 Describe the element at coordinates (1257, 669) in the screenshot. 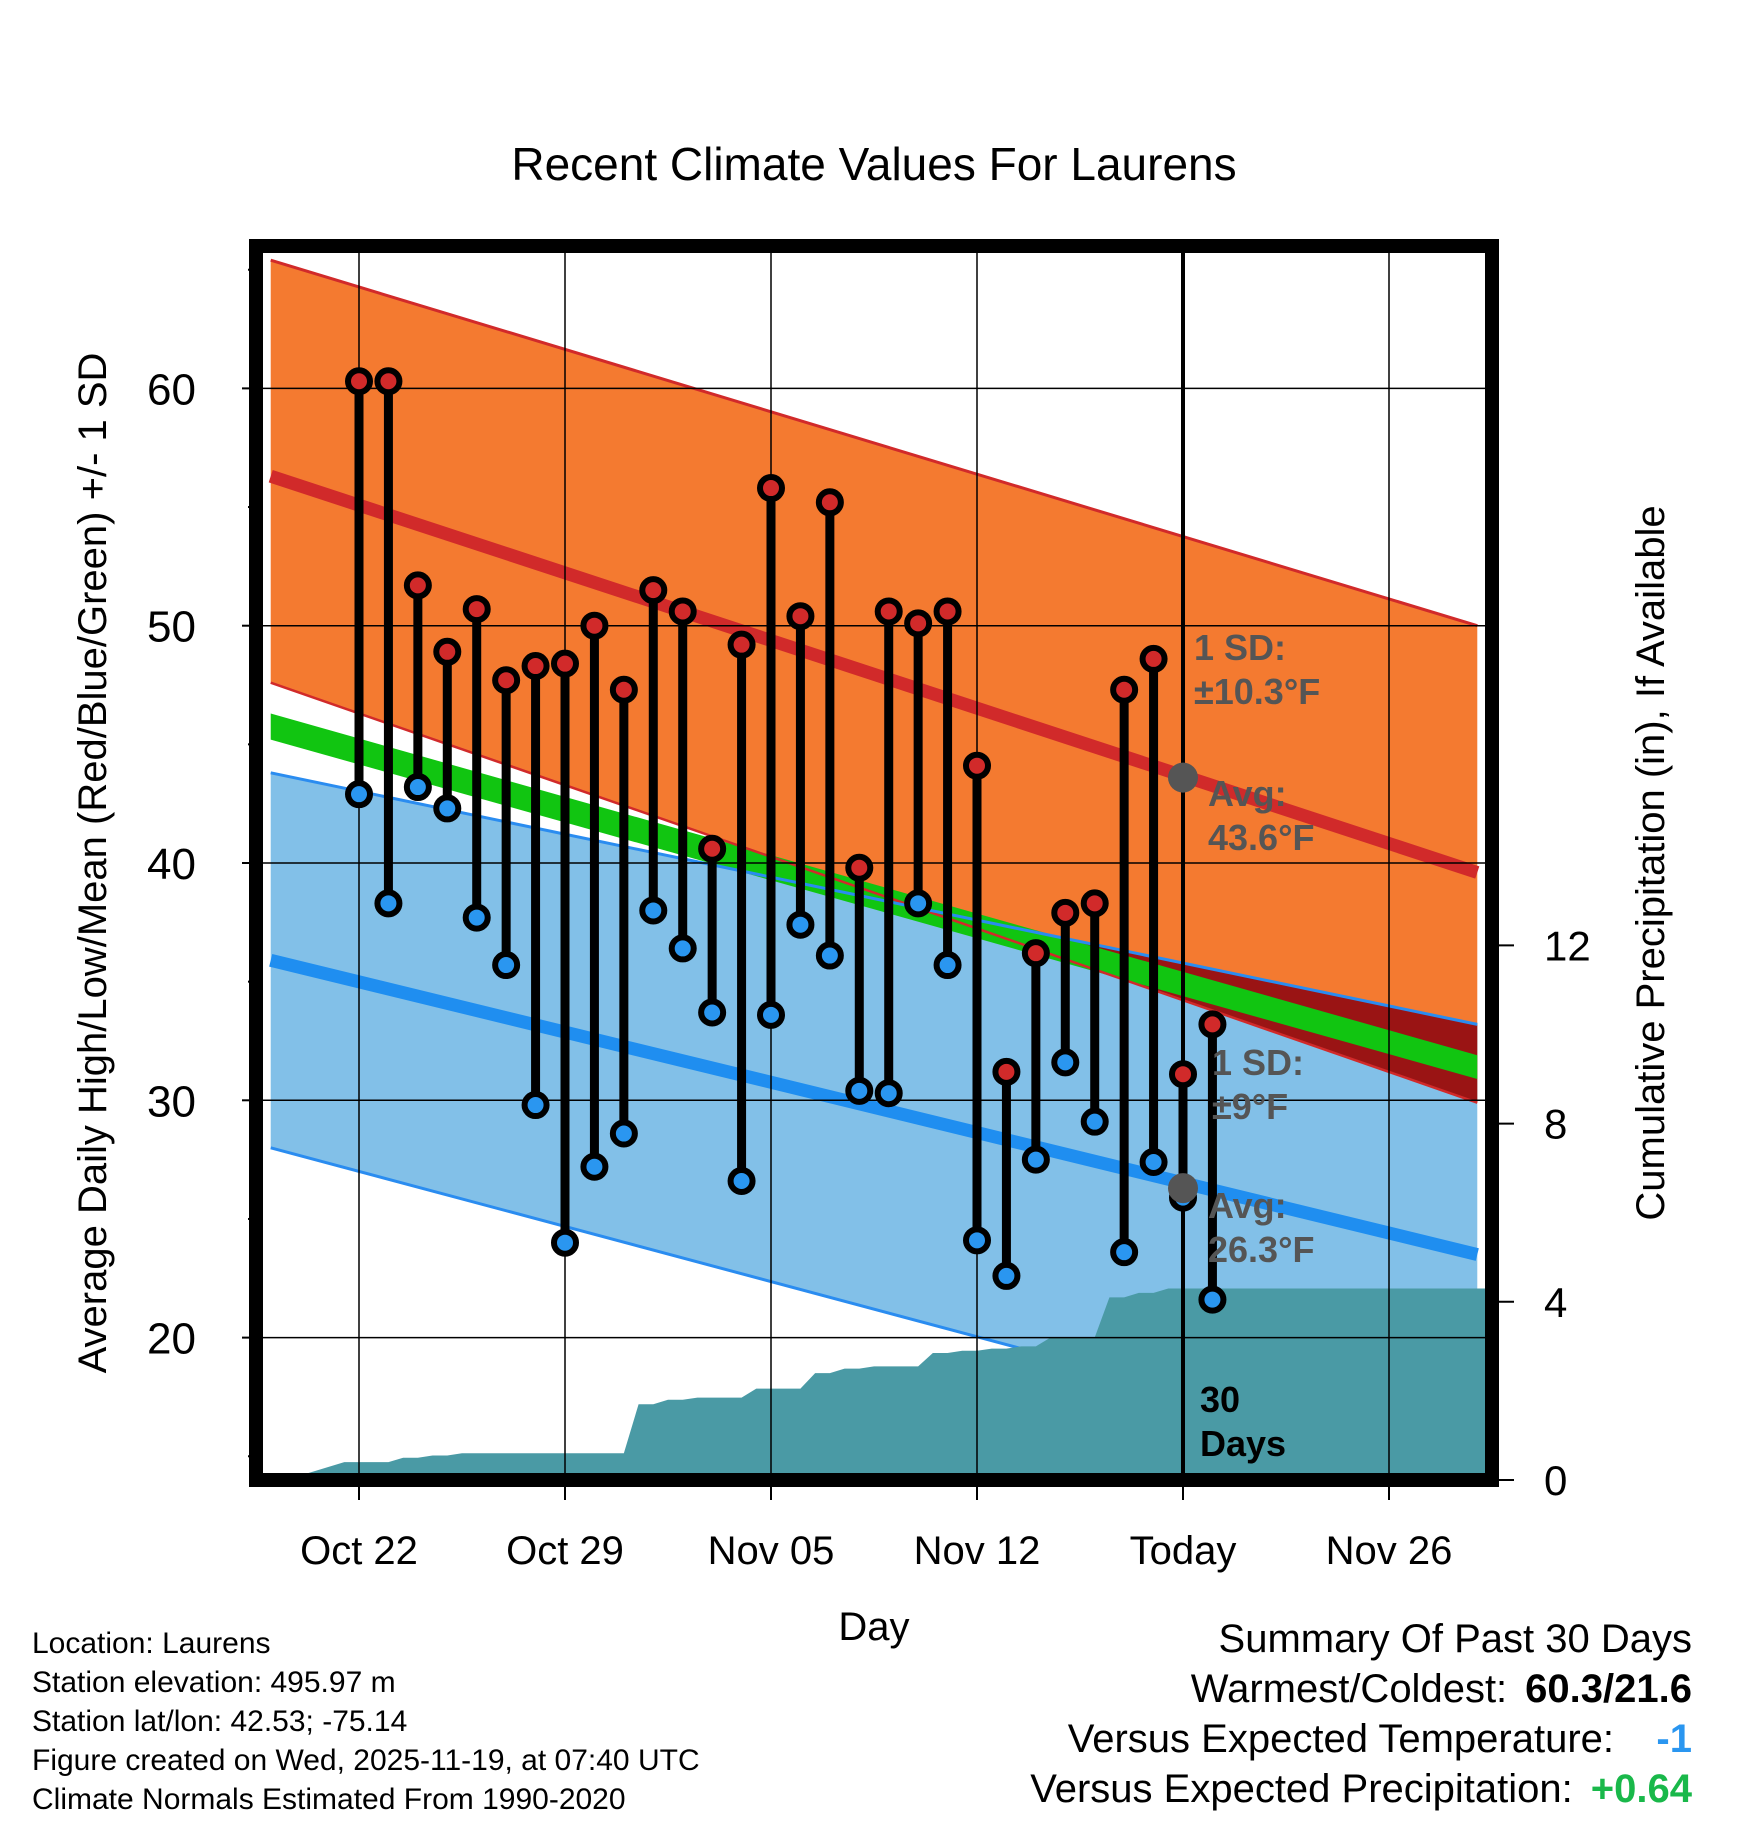

I see `high-sd-annotation: 1 SD: ±10.3°F` at that location.